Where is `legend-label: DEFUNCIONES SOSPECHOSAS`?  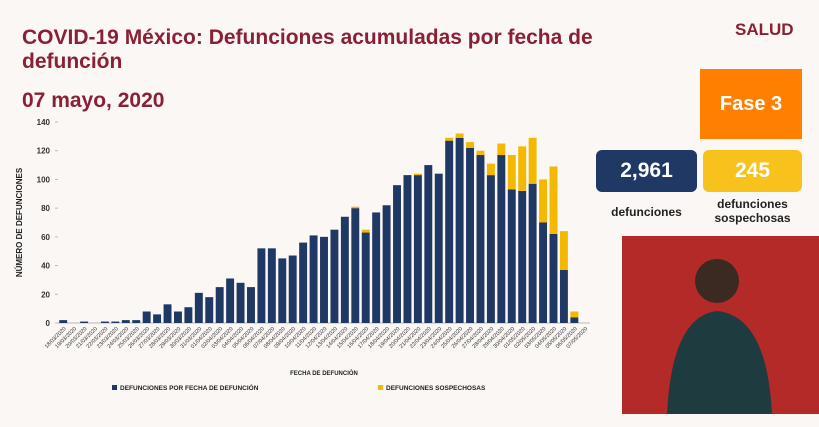 legend-label: DEFUNCIONES SOSPECHOSAS is located at coordinates (436, 388).